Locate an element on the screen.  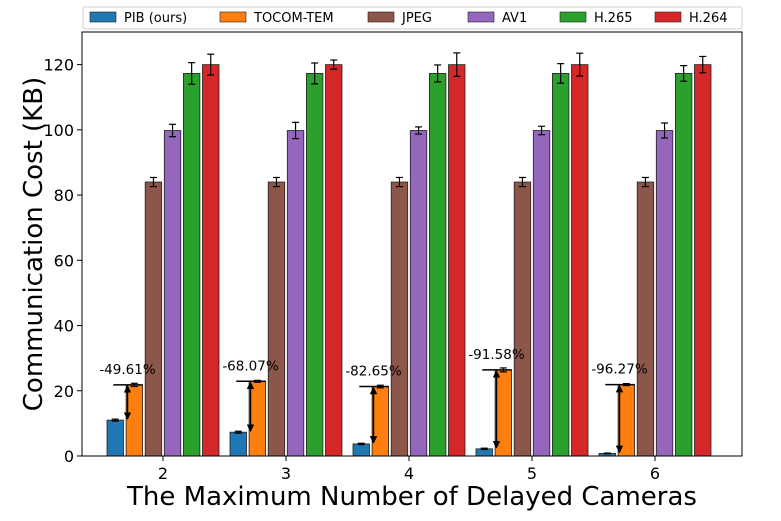
reduction-label: -82.65% is located at coordinates (373, 372).